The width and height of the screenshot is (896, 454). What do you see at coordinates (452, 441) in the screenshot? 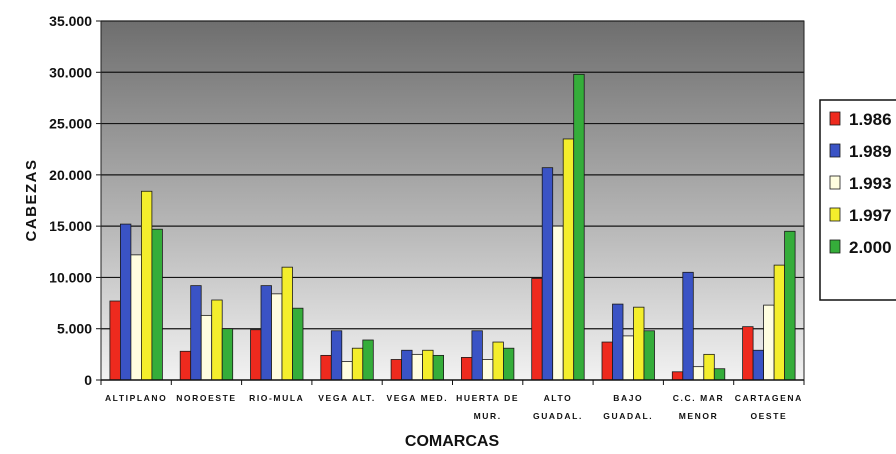
I see `x-axis-title: COMARCAS` at bounding box center [452, 441].